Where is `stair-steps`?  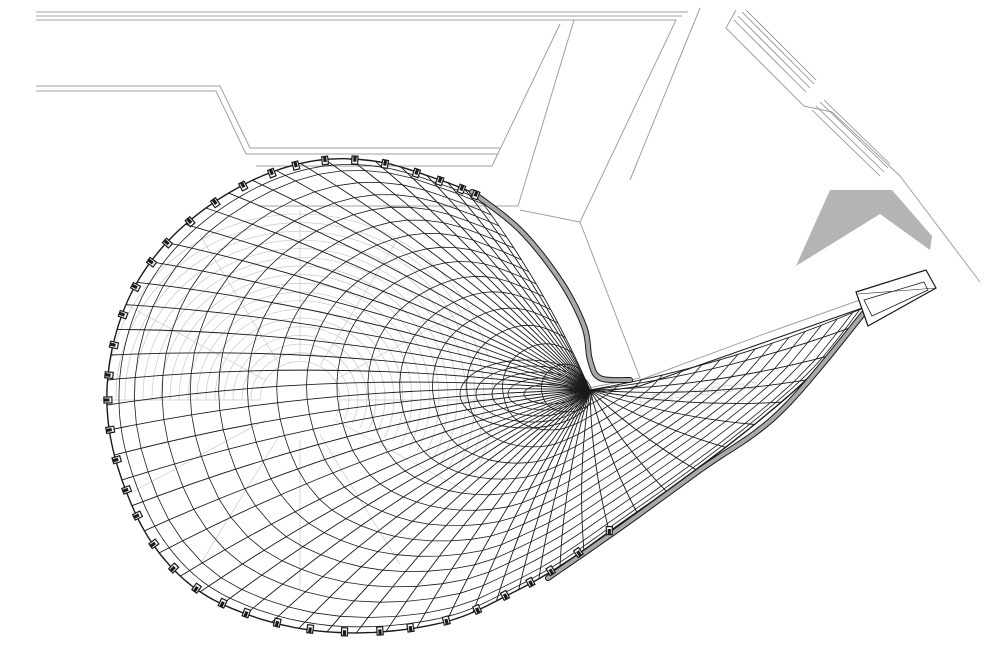 stair-steps is located at coordinates (812, 93).